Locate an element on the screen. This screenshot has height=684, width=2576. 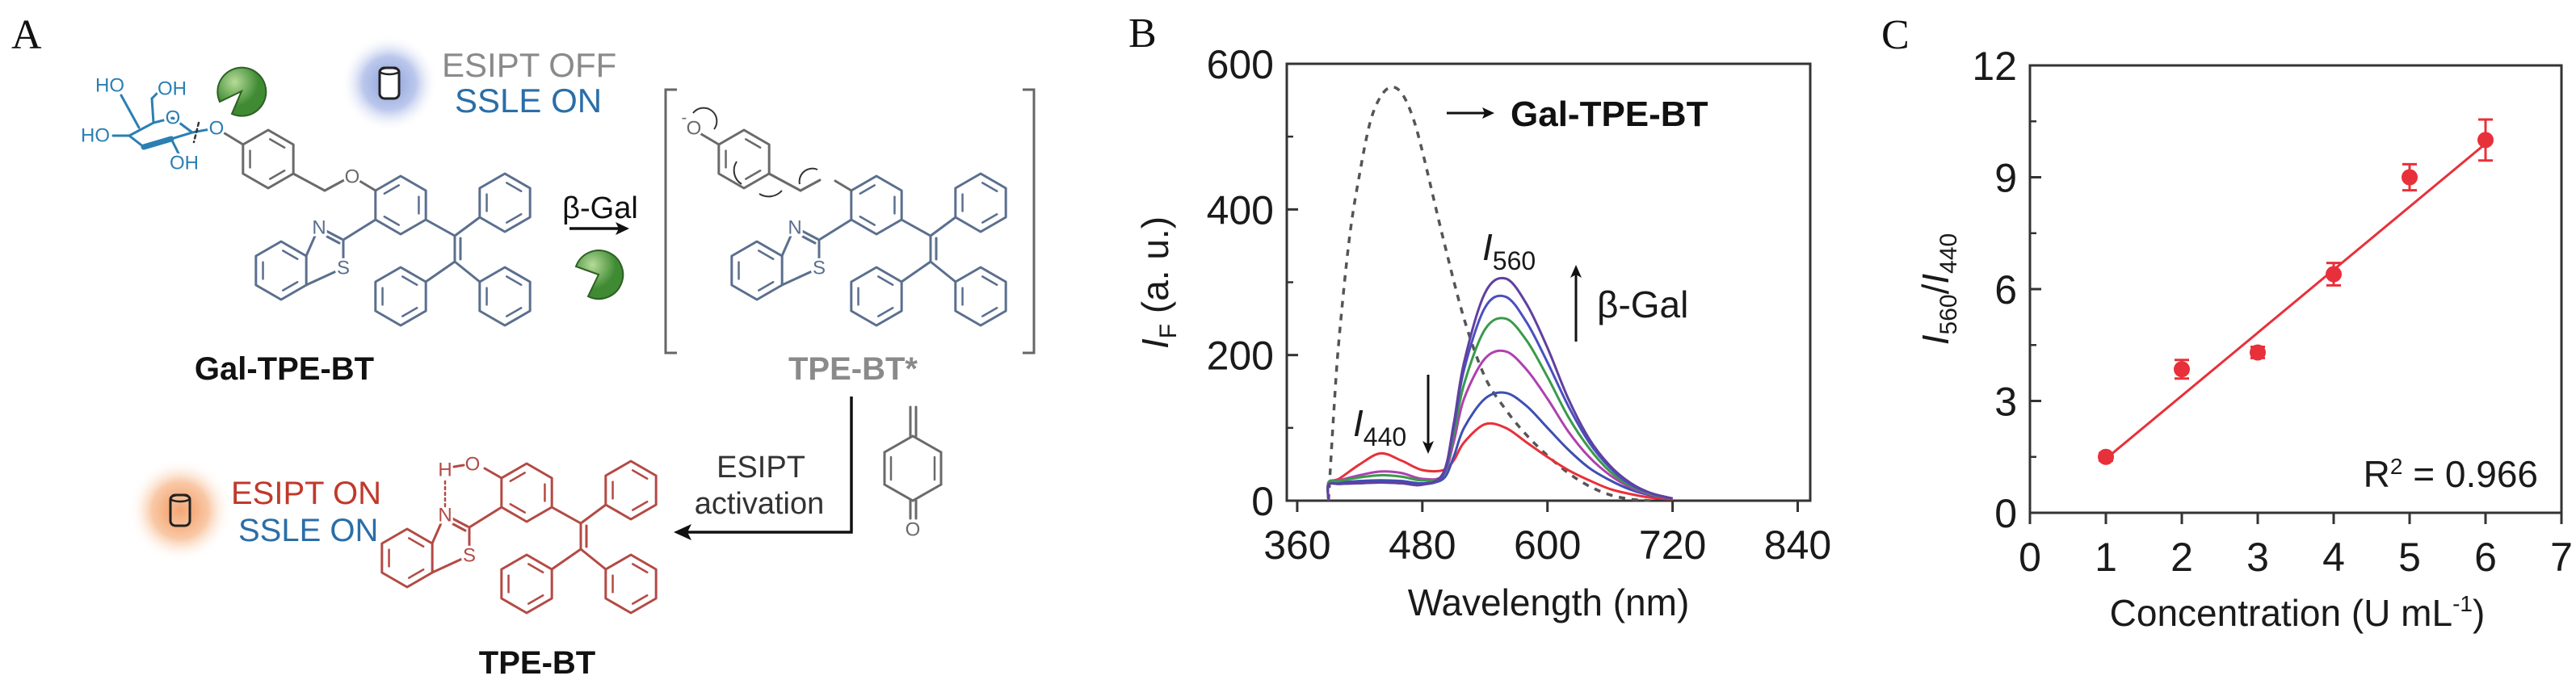
sulfur-atom: S is located at coordinates (344, 268).